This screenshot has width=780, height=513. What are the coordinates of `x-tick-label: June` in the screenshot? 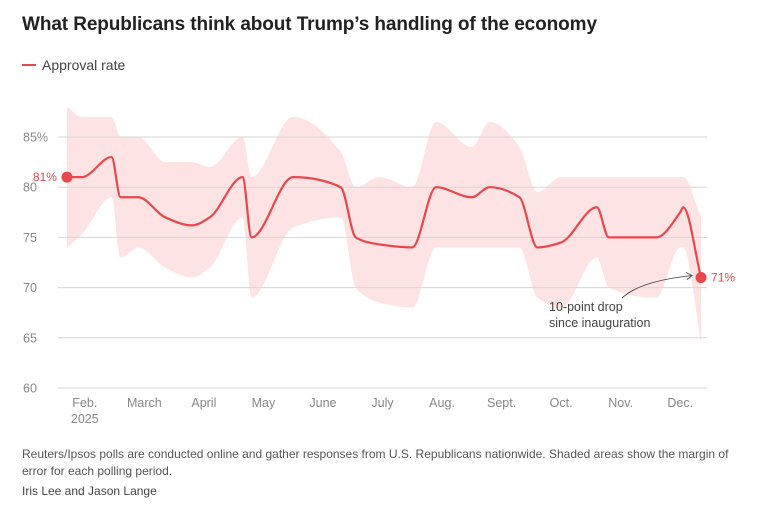 It's located at (322, 403).